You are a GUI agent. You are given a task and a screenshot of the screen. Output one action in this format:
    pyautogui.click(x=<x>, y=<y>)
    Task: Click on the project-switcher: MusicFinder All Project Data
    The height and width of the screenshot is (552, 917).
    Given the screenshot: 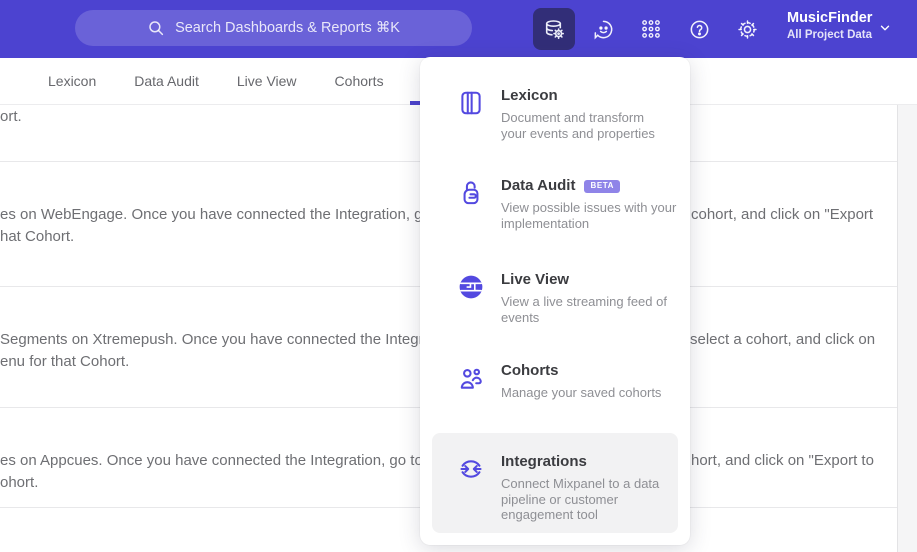 What is the action you would take?
    pyautogui.click(x=834, y=26)
    